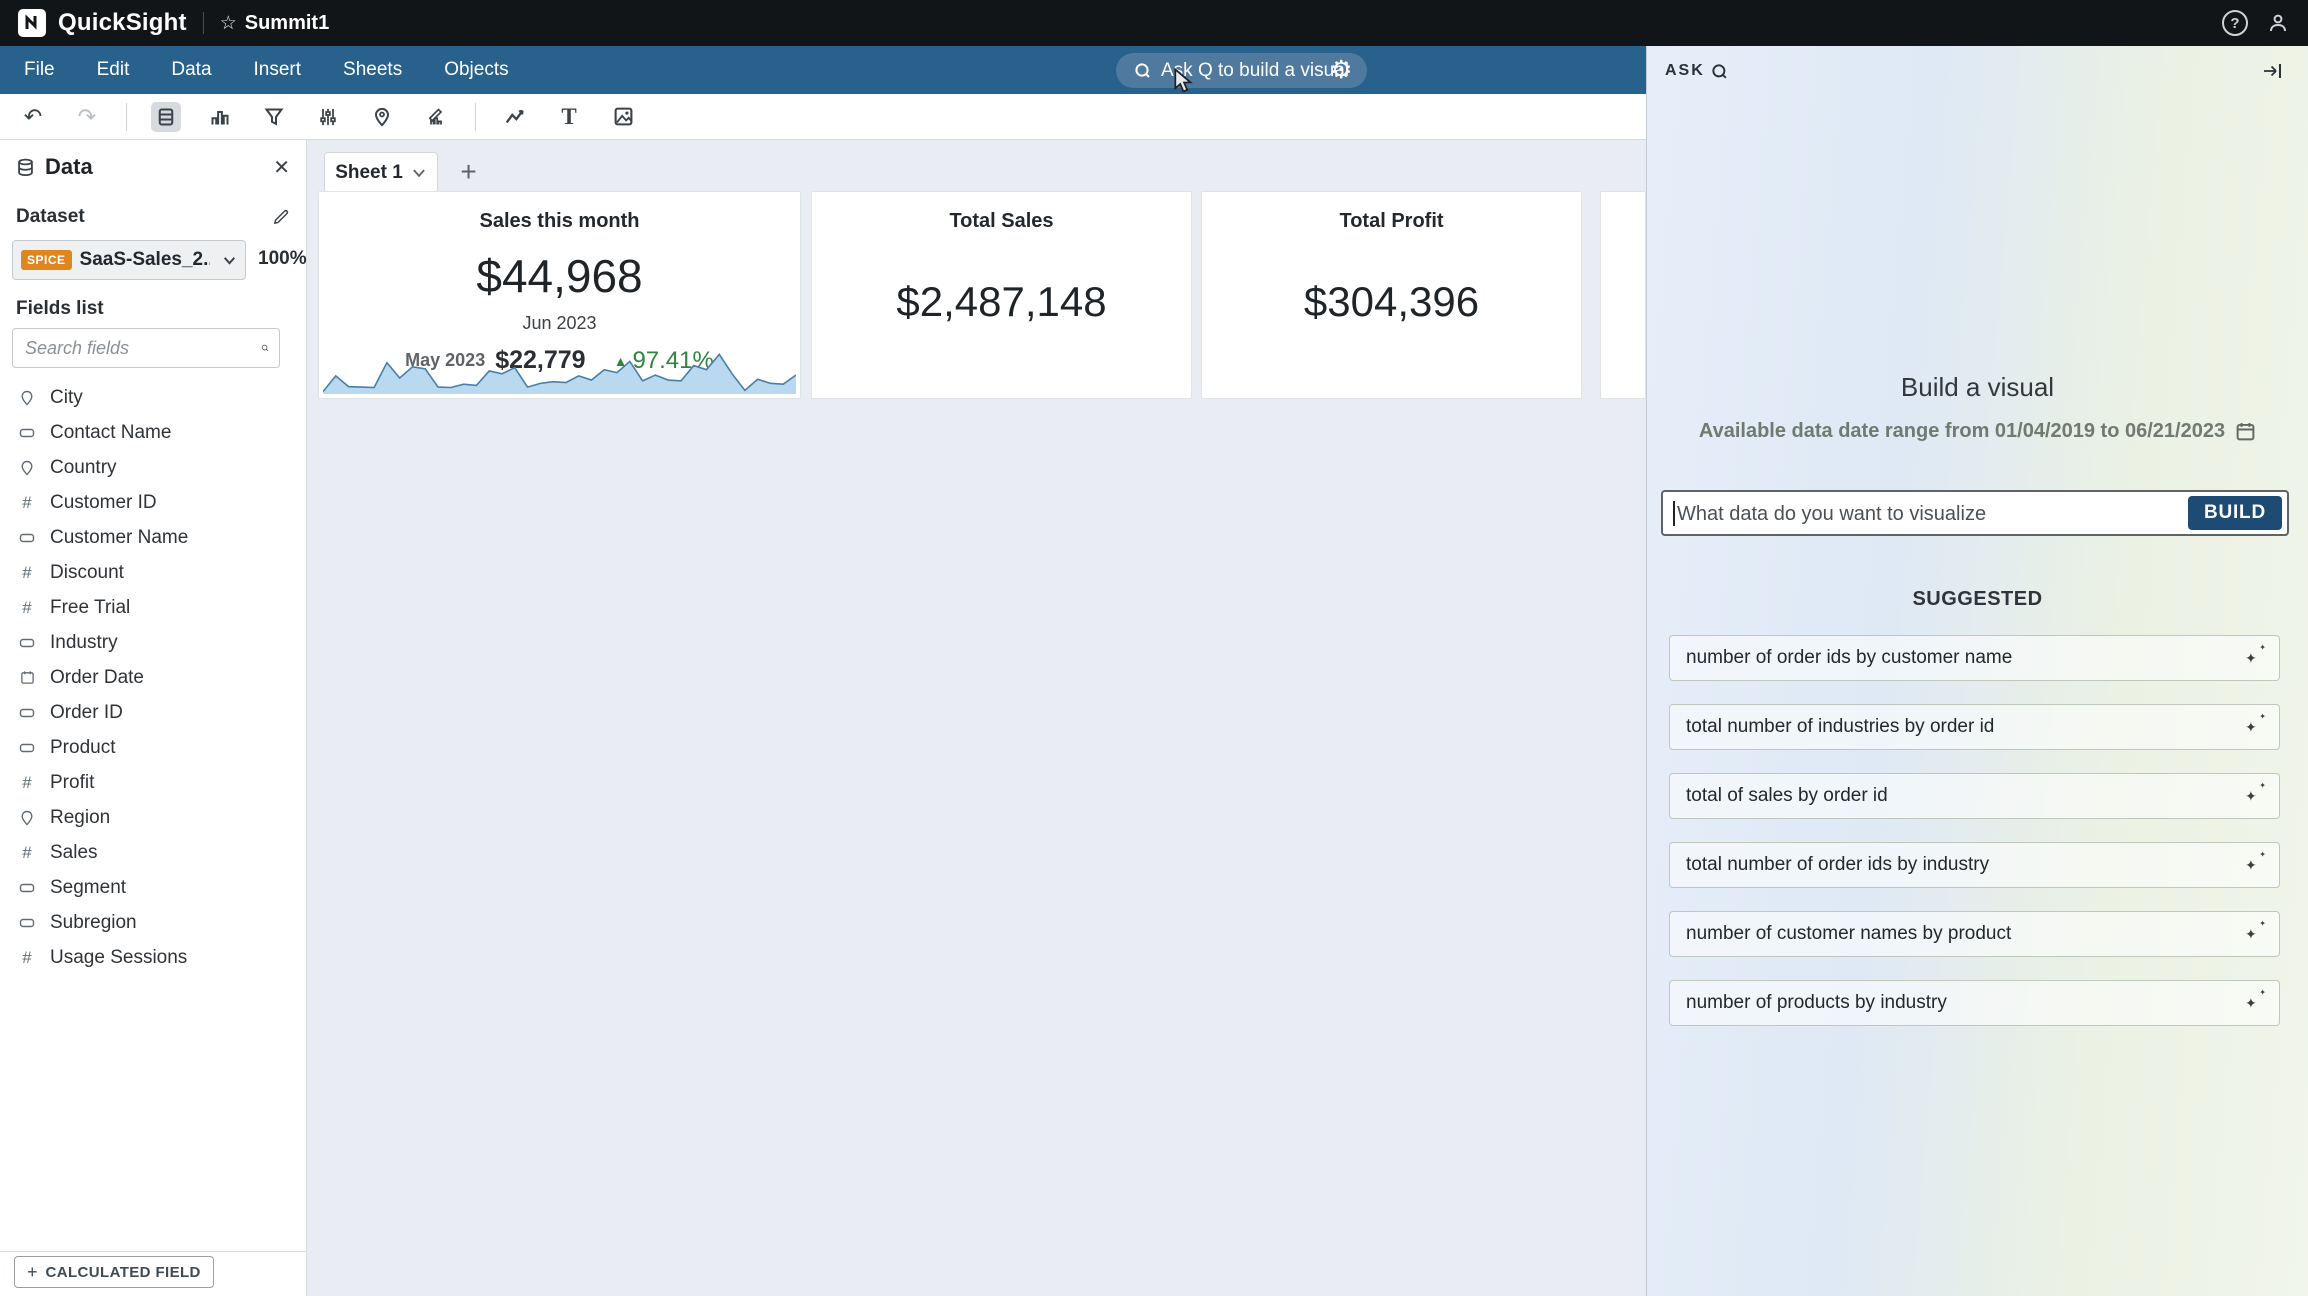 The width and height of the screenshot is (2308, 1296). What do you see at coordinates (191, 69) in the screenshot?
I see `menu-data: Data` at bounding box center [191, 69].